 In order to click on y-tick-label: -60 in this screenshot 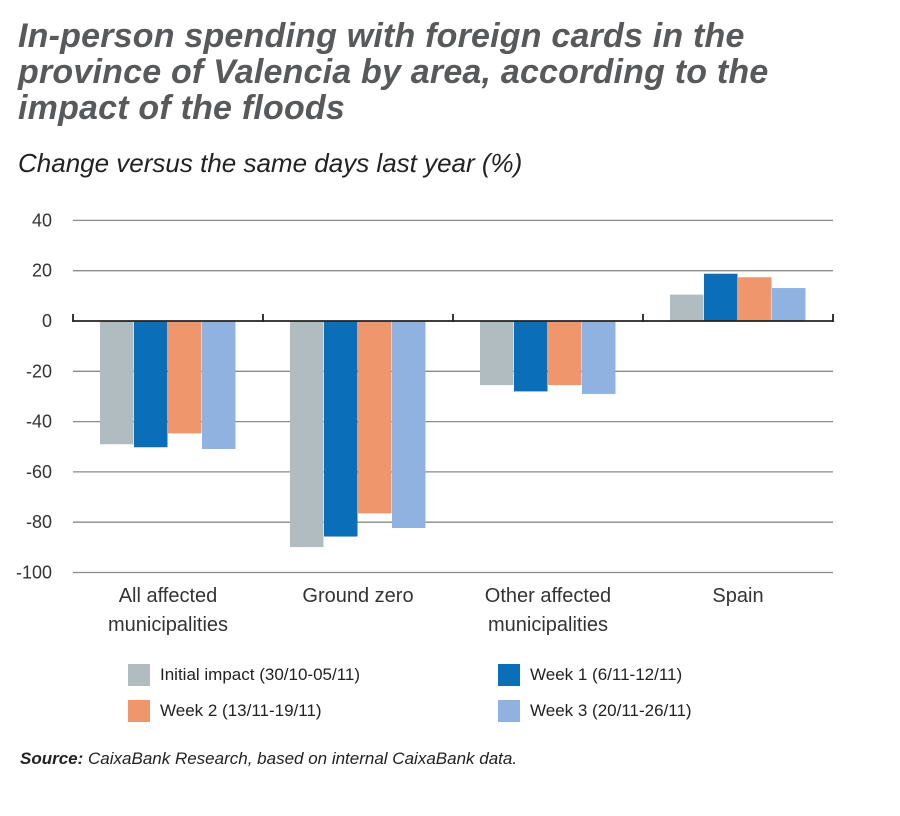, I will do `click(39, 472)`.